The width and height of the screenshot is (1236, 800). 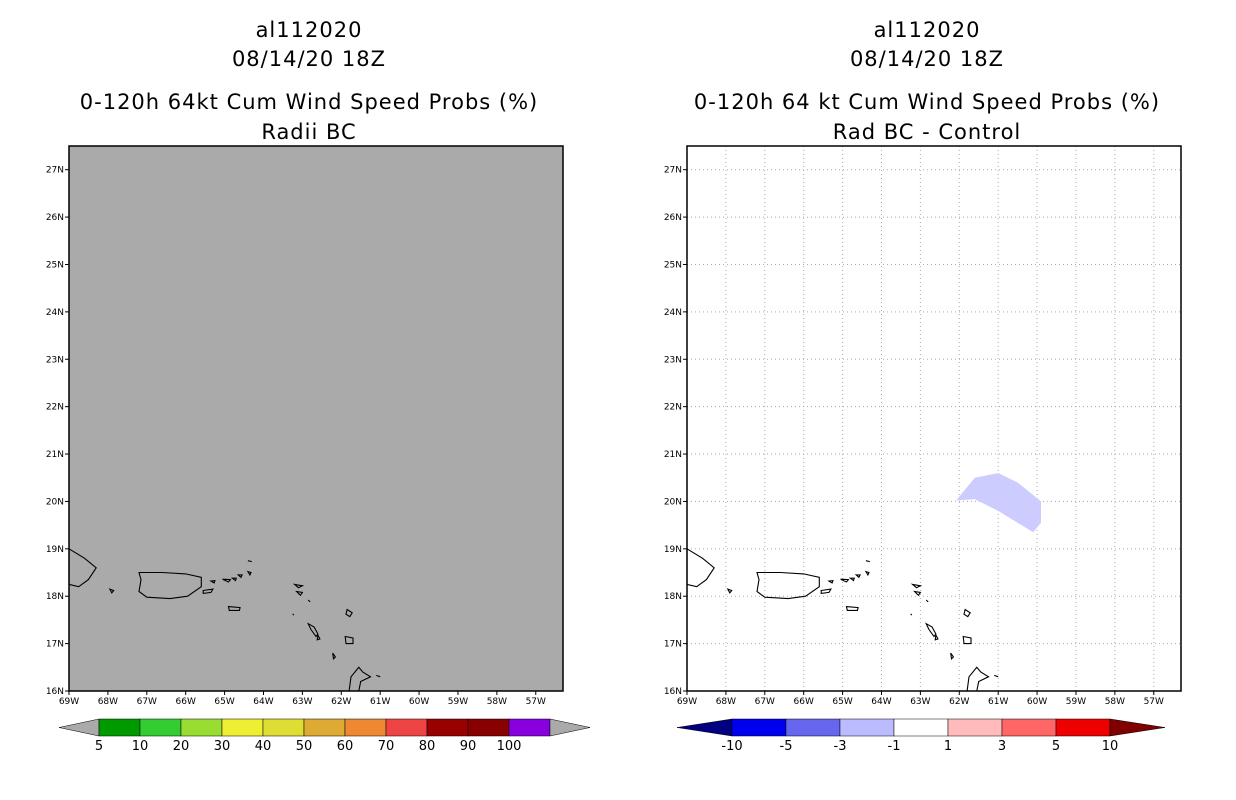 What do you see at coordinates (293, 614) in the screenshot?
I see `coast-saba` at bounding box center [293, 614].